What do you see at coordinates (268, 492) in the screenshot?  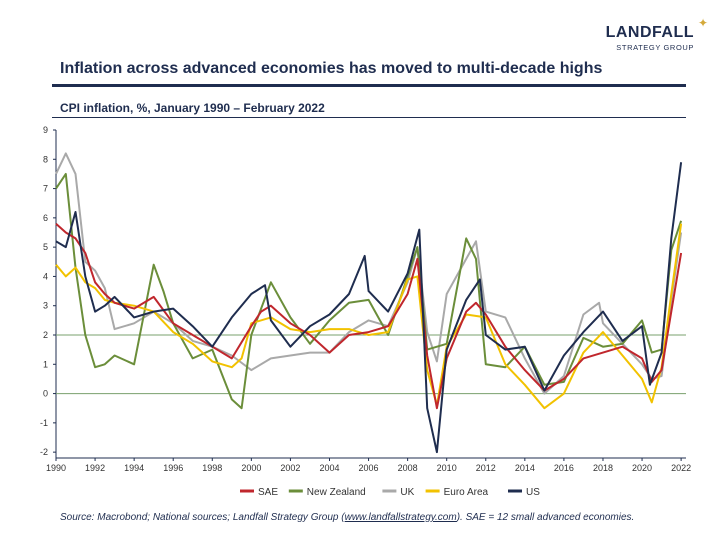 I see `legend-label: SAE` at bounding box center [268, 492].